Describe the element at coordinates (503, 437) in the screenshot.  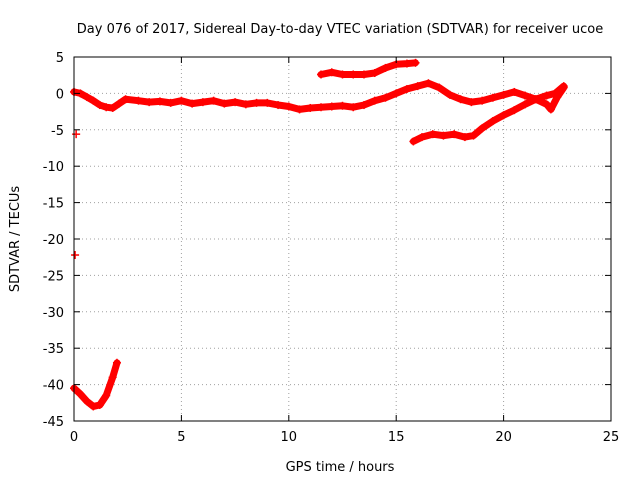
I see `x-tick-label: 20` at that location.